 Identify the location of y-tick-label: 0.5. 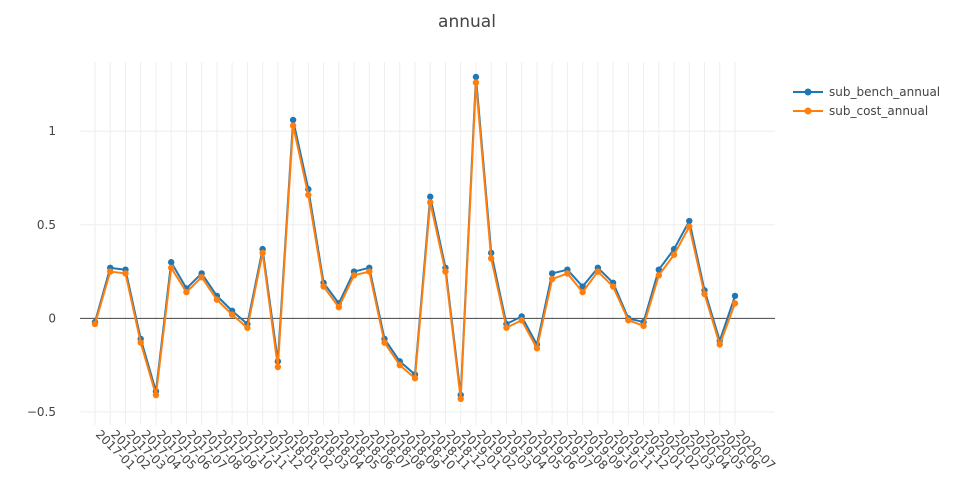
(46, 225).